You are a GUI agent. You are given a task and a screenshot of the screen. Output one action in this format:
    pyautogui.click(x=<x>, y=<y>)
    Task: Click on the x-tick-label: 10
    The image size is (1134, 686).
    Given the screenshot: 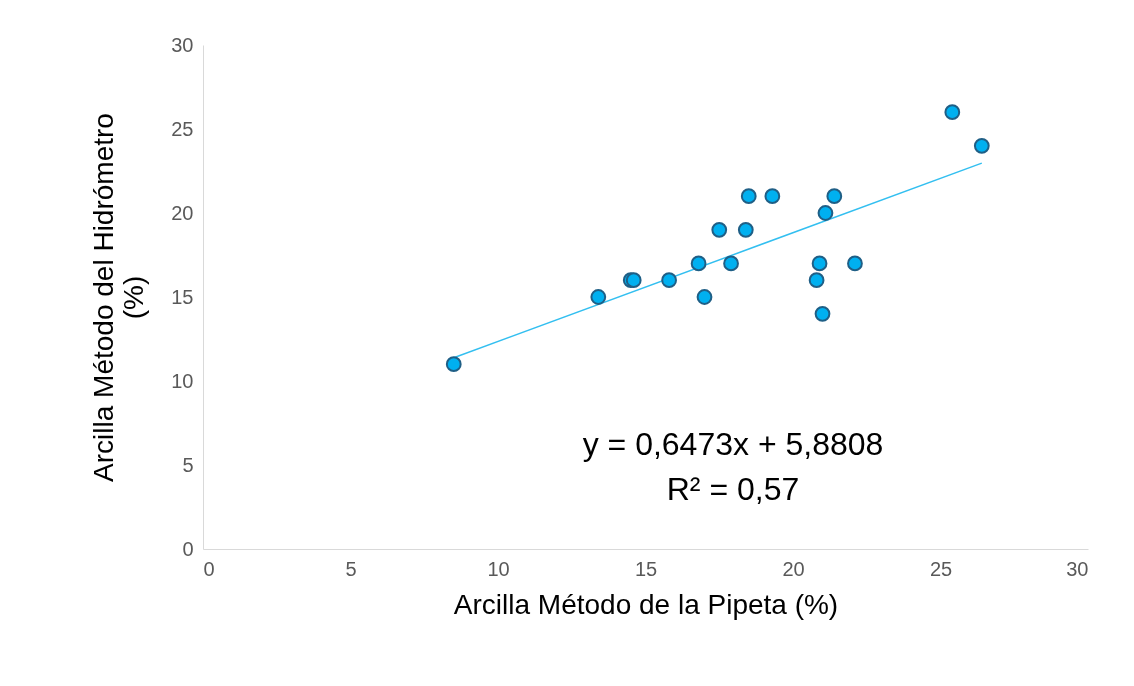 What is the action you would take?
    pyautogui.click(x=498, y=568)
    